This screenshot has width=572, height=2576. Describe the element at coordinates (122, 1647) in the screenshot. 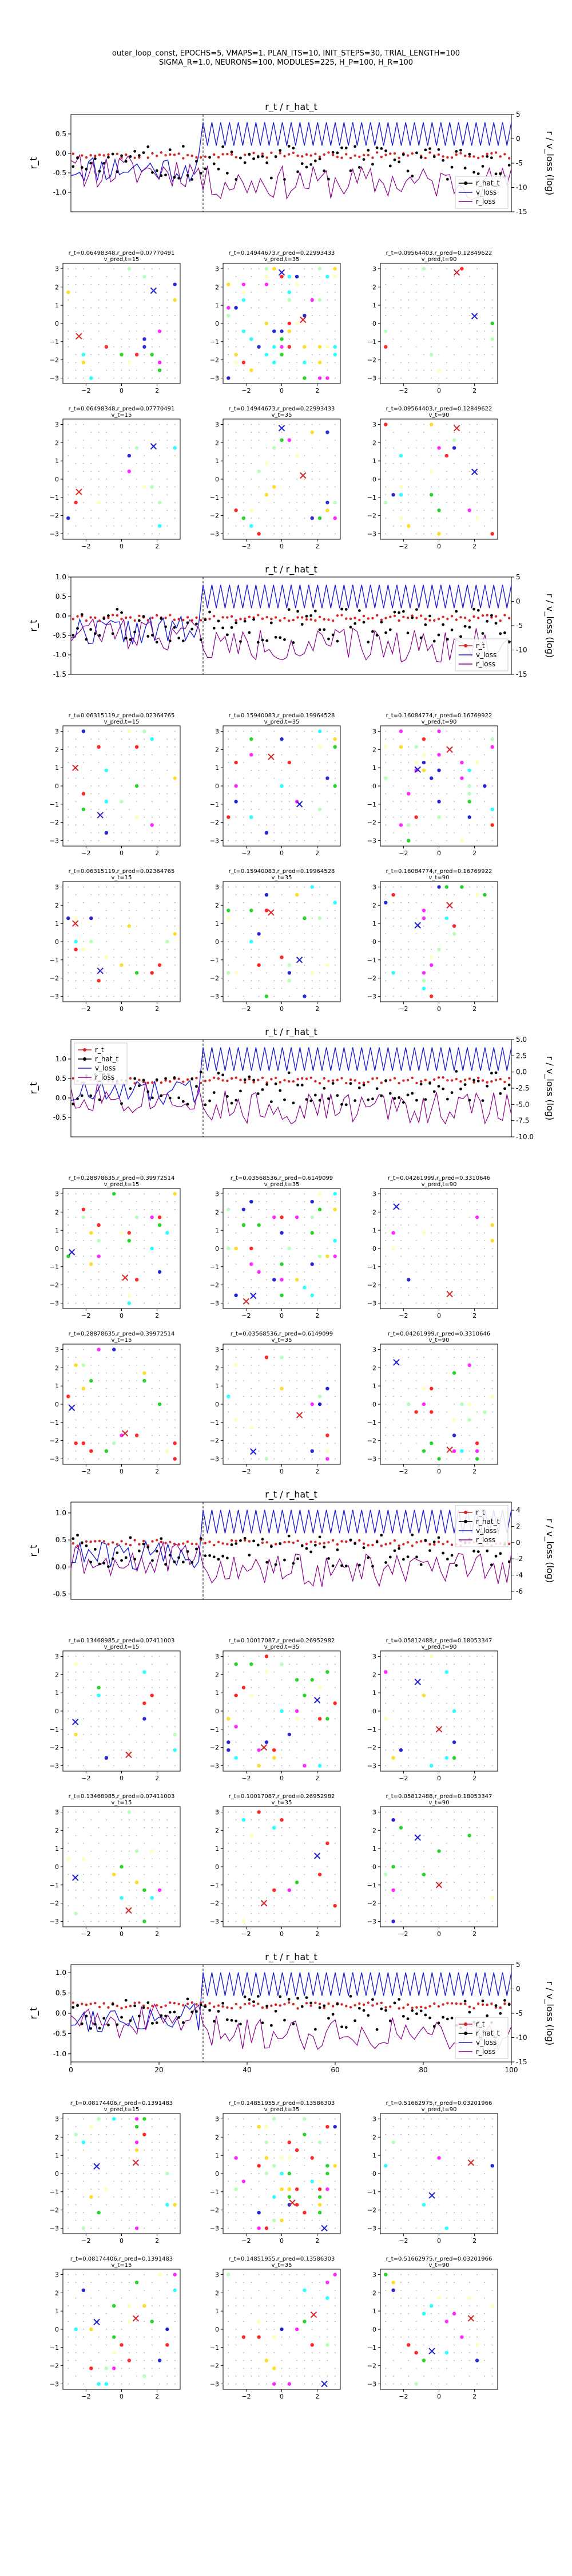

I see `grid-plot-subtitle: v_pred,t=15` at that location.